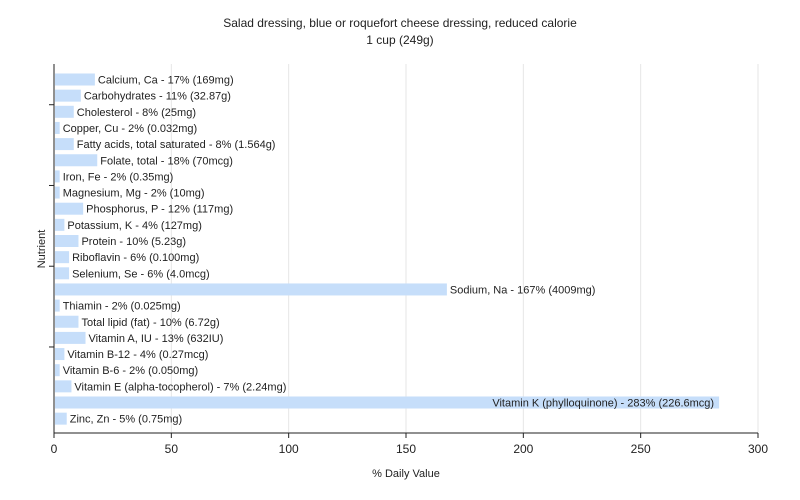 The height and width of the screenshot is (500, 800). What do you see at coordinates (289, 449) in the screenshot?
I see `x-tick-label: 100` at bounding box center [289, 449].